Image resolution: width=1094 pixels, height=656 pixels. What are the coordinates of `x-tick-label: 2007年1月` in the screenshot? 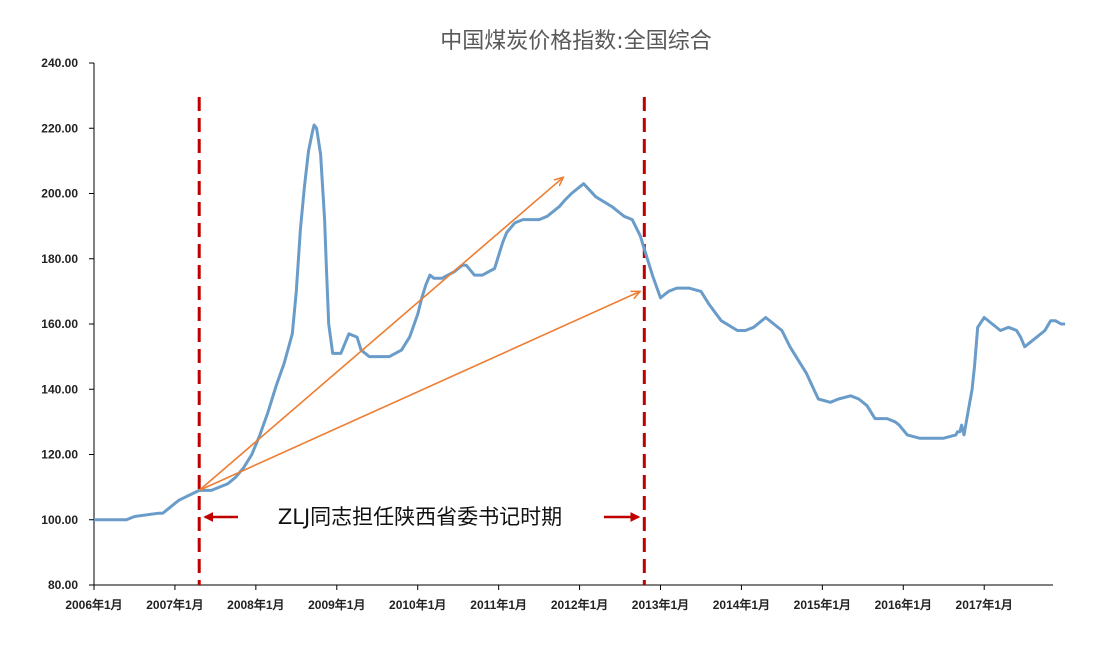 It's located at (174, 604).